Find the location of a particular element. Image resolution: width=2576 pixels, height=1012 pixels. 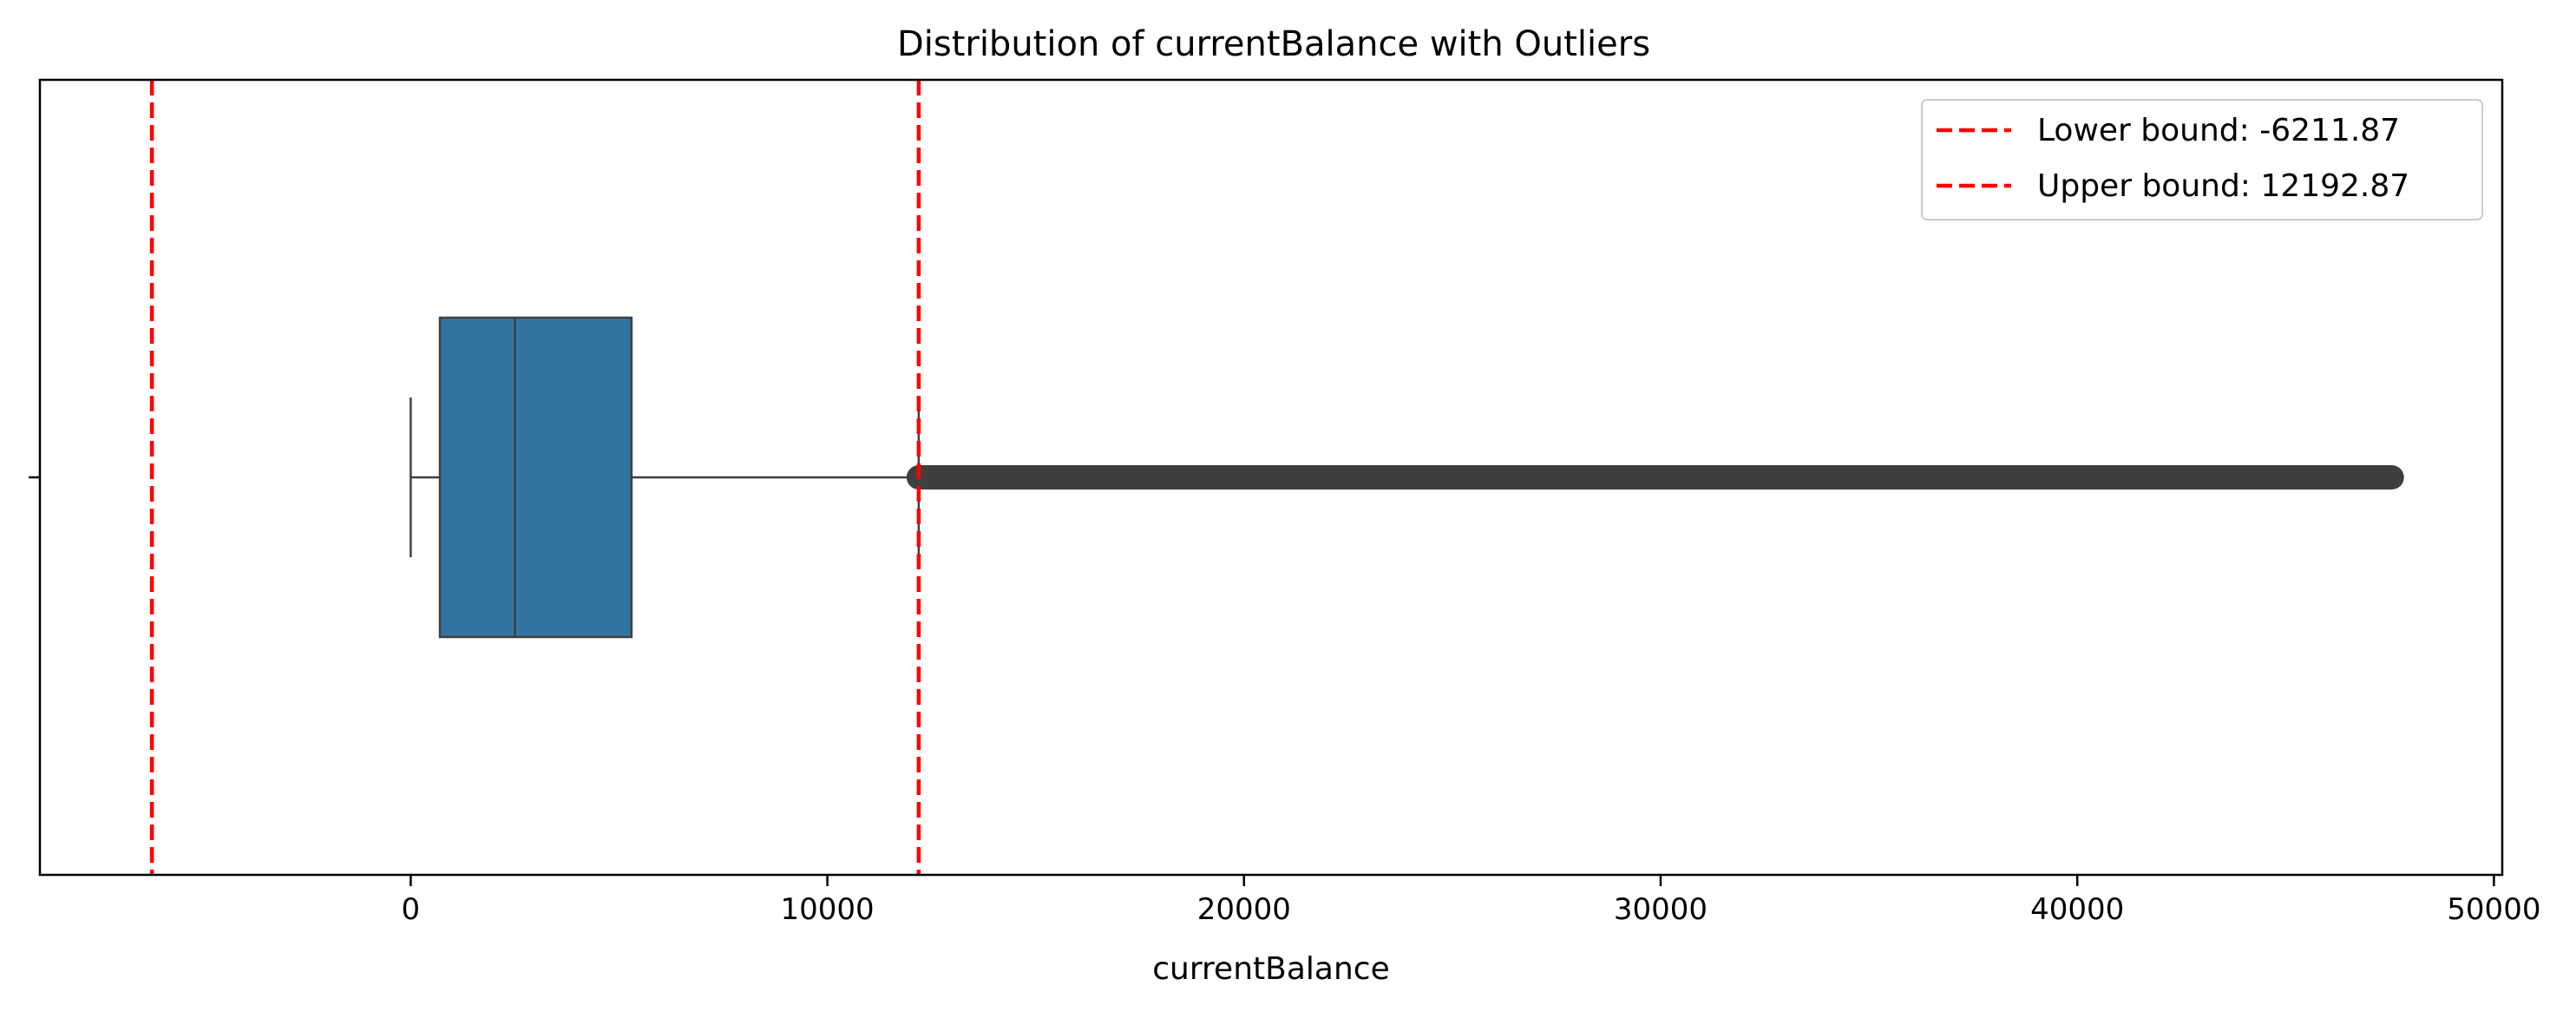

x-tick-label: 10000 is located at coordinates (827, 909).